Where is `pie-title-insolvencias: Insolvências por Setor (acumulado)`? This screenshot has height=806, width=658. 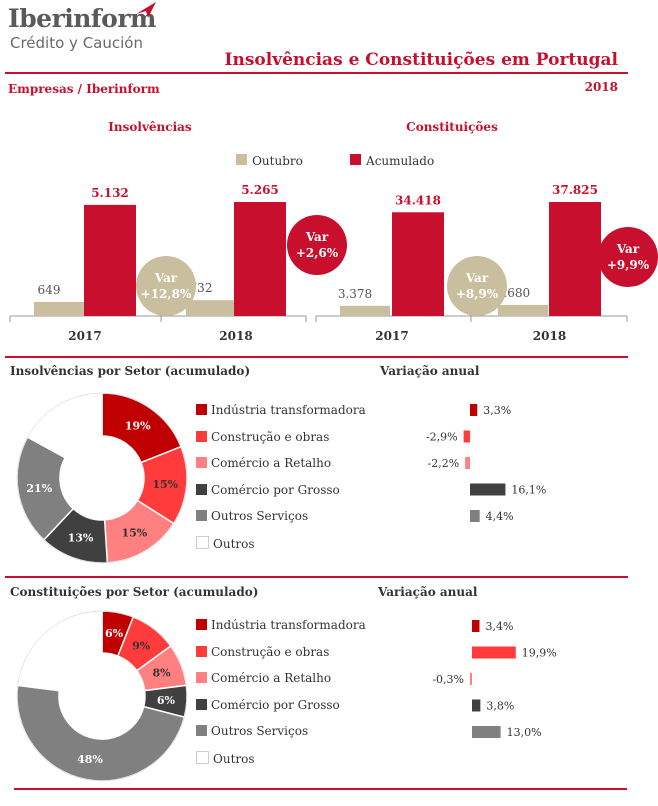 pie-title-insolvencias: Insolvências por Setor (acumulado) is located at coordinates (130, 371).